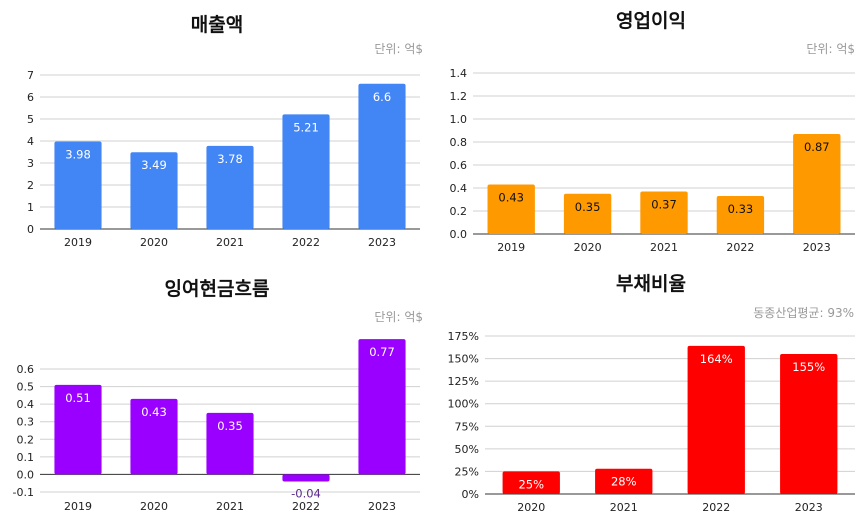  Describe the element at coordinates (78, 398) in the screenshot. I see `data-label: 0.51` at that location.